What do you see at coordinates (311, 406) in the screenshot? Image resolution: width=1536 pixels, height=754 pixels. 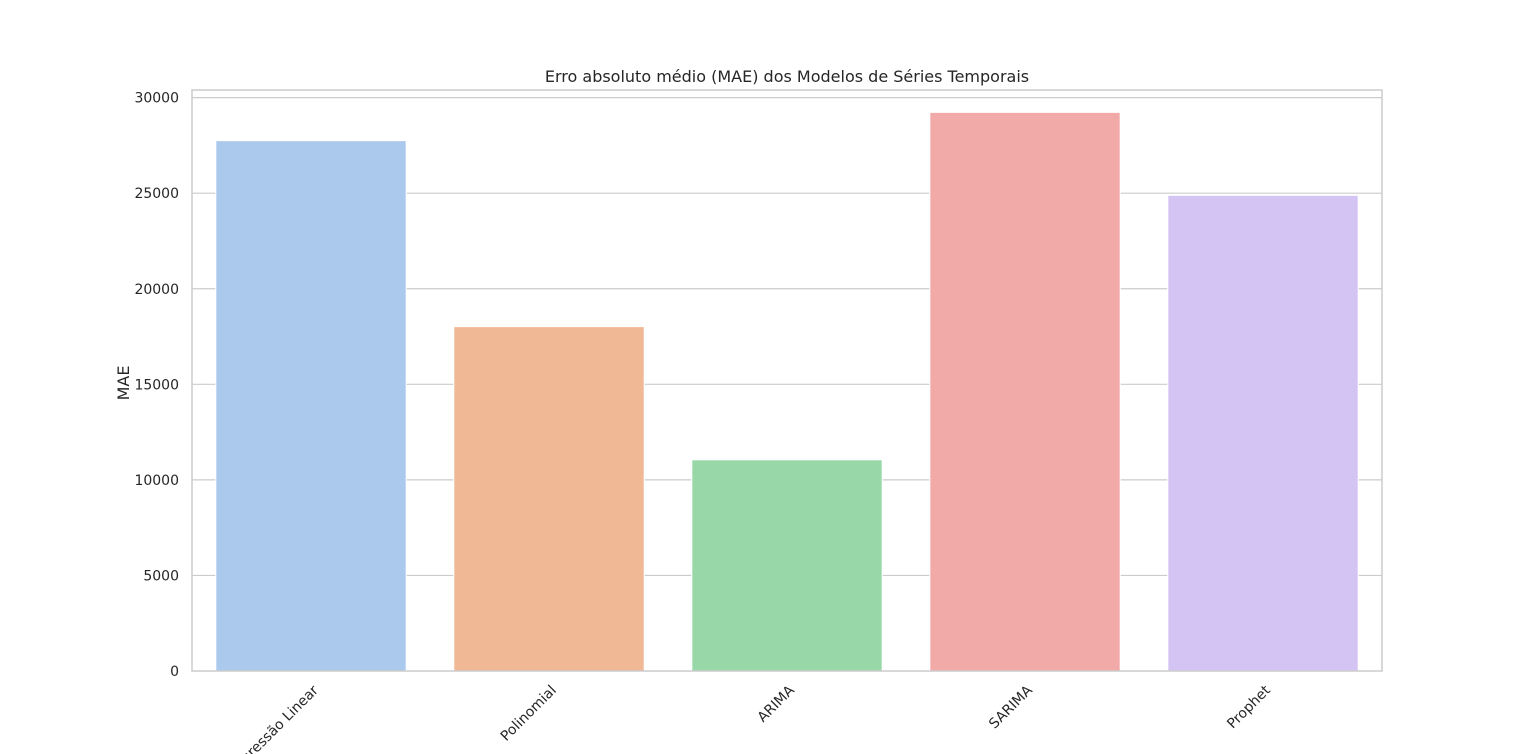 I see `bar-regress-o-linear` at bounding box center [311, 406].